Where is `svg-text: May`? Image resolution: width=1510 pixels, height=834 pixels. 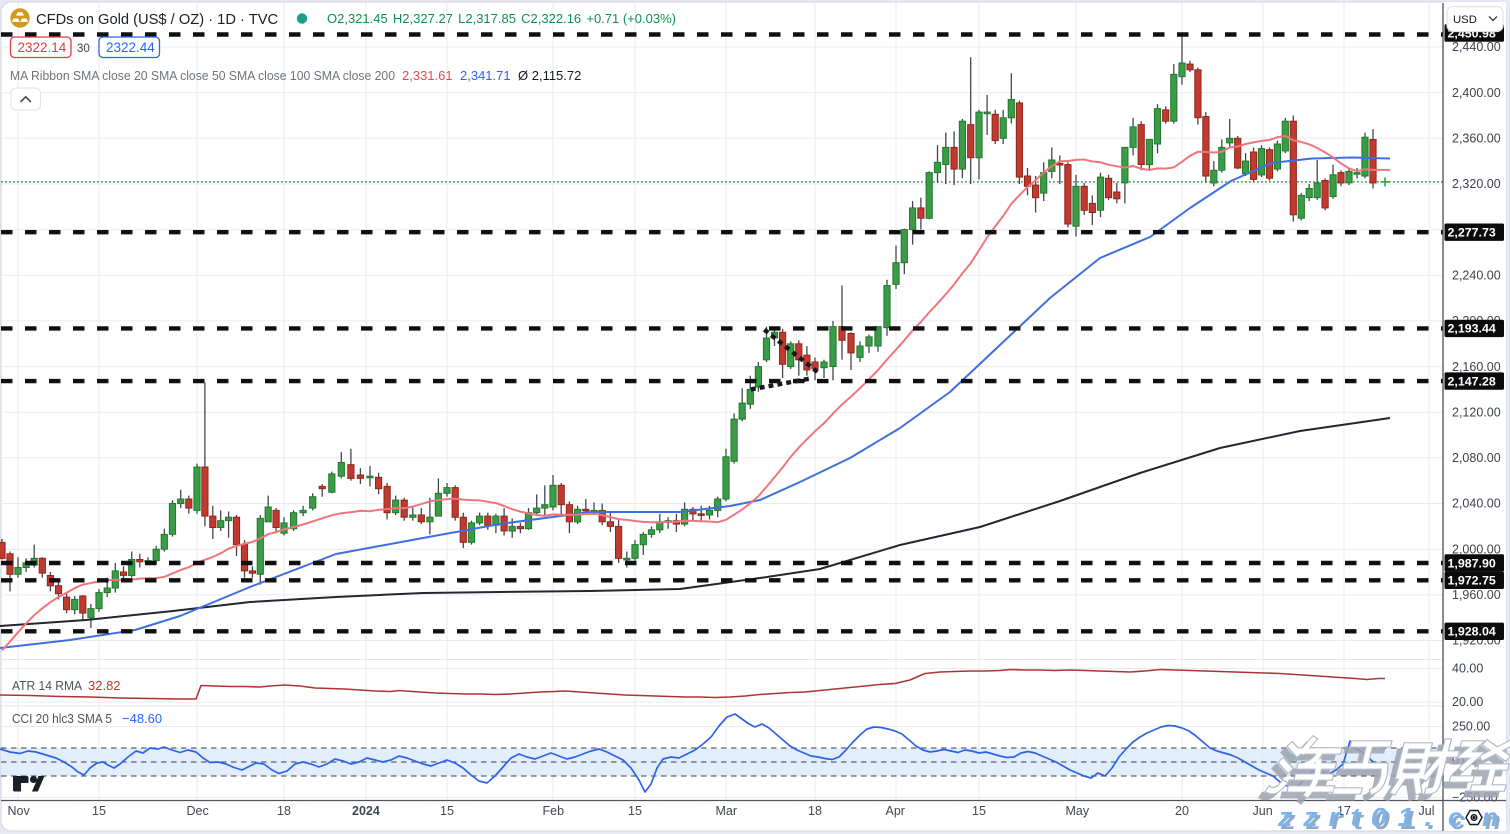 svg-text: May is located at coordinates (1078, 811).